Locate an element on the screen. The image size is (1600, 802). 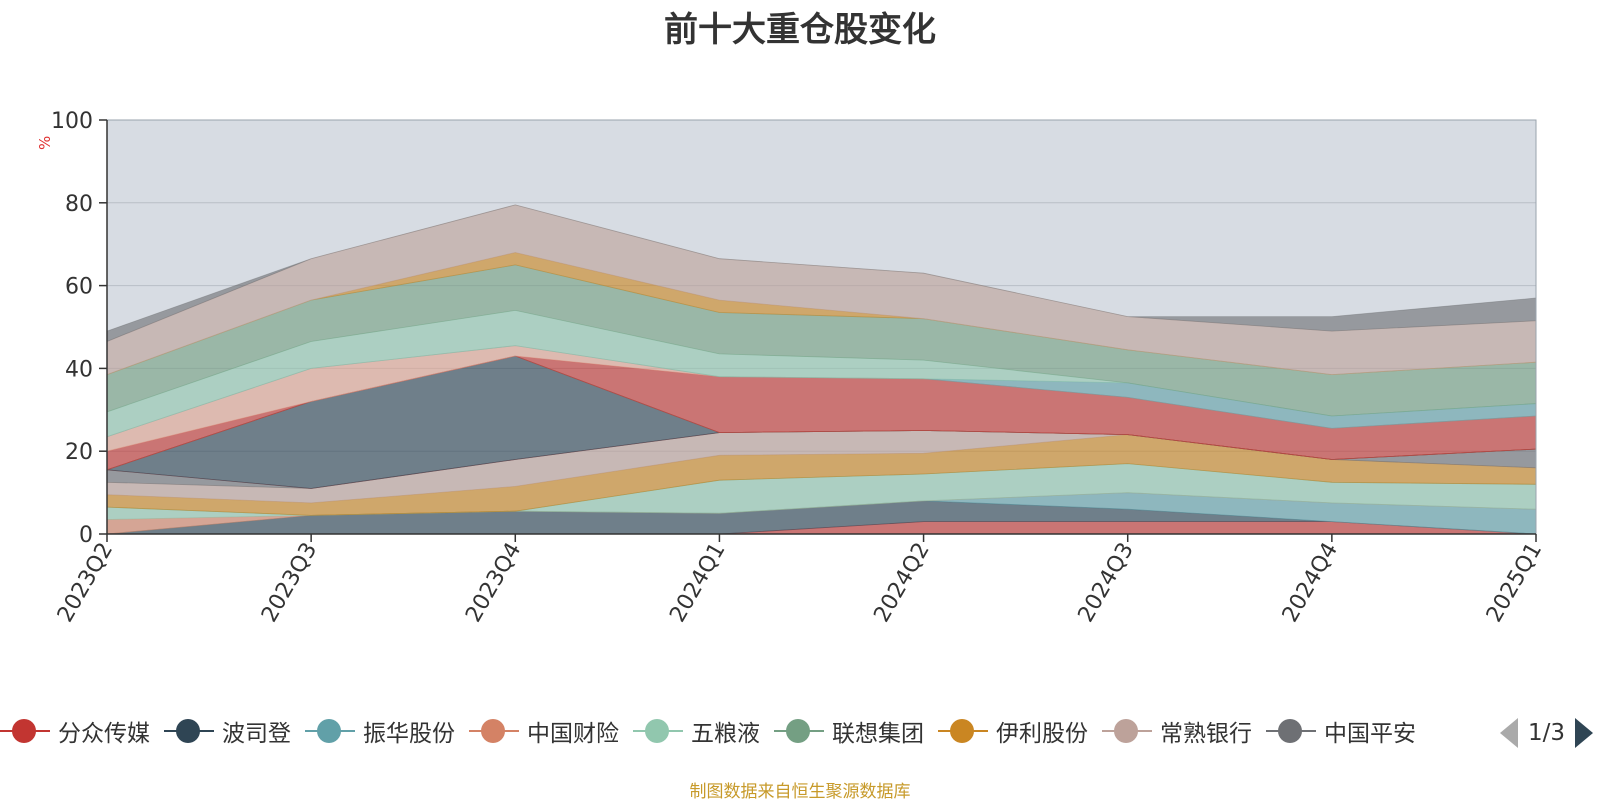
legend-label: 常熟银行 is located at coordinates (1206, 734).